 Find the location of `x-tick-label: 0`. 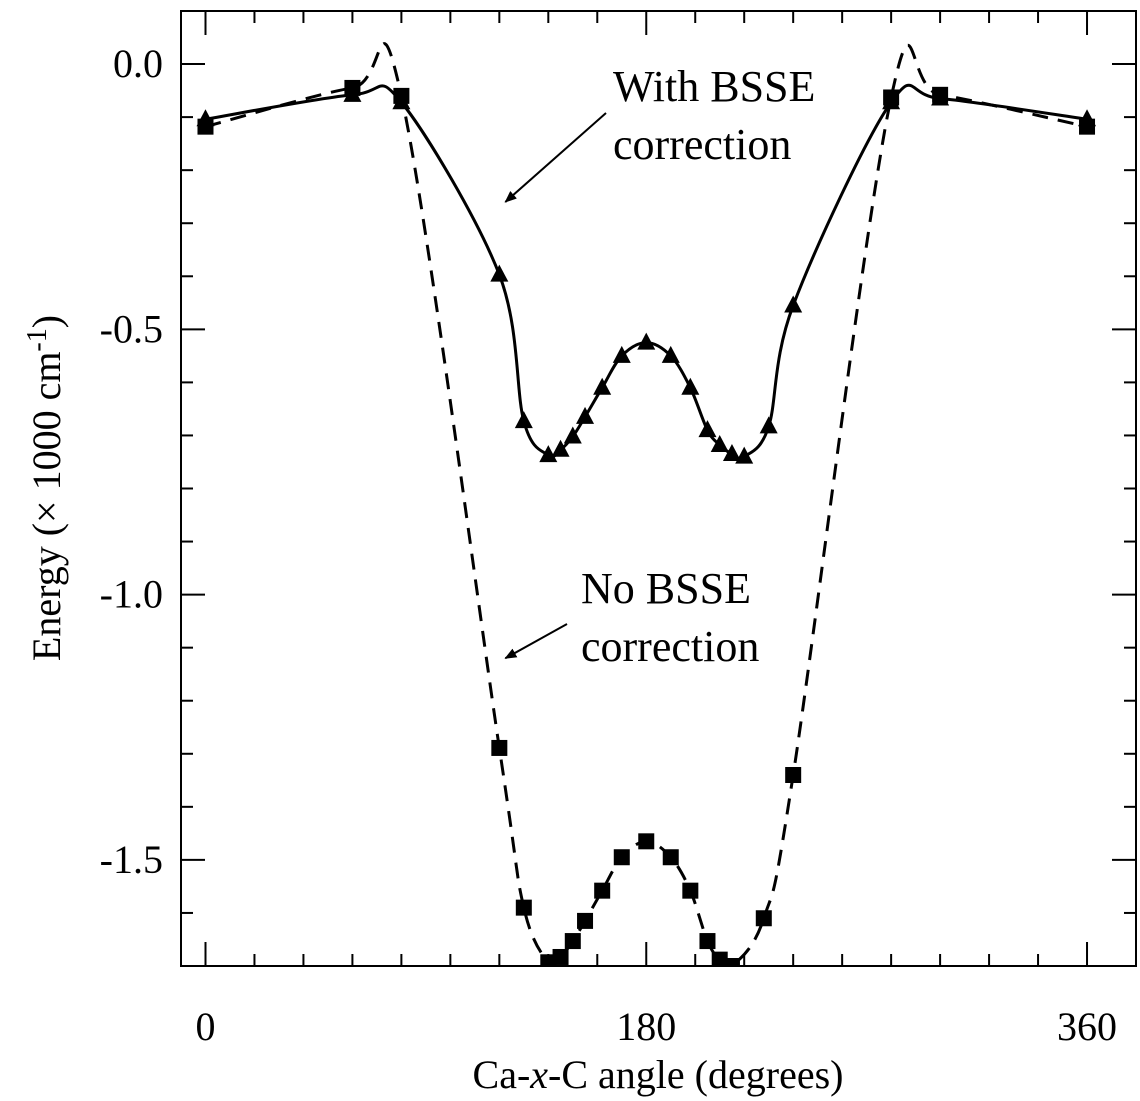

x-tick-label: 0 is located at coordinates (205, 1026).